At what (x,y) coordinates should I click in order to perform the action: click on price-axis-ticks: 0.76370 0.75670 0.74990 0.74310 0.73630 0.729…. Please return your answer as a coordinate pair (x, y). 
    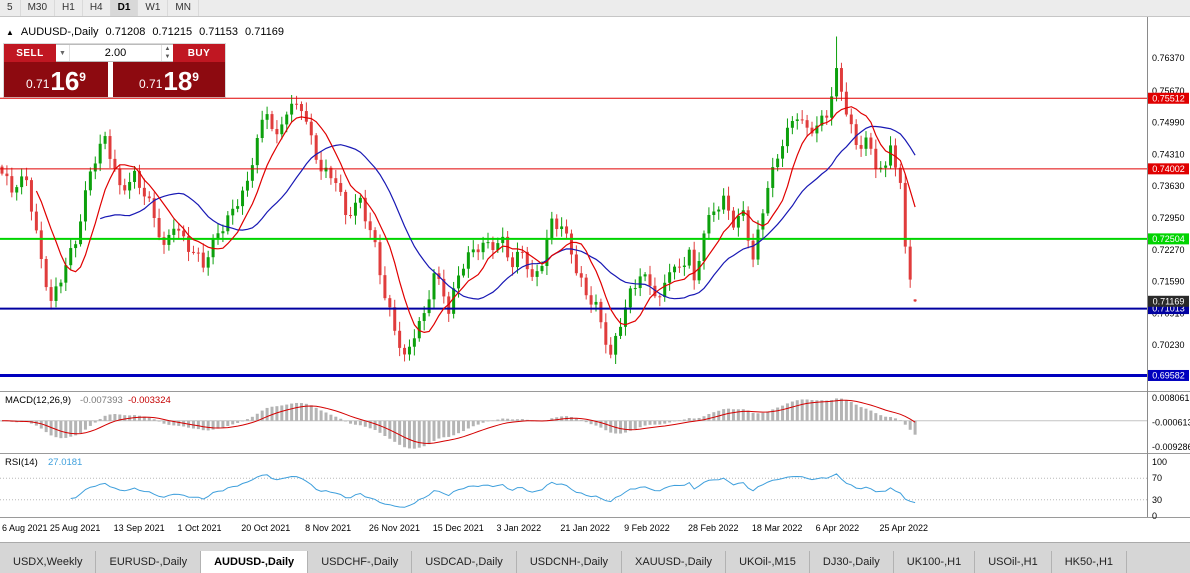
    Looking at the image, I should click on (1168, 201).